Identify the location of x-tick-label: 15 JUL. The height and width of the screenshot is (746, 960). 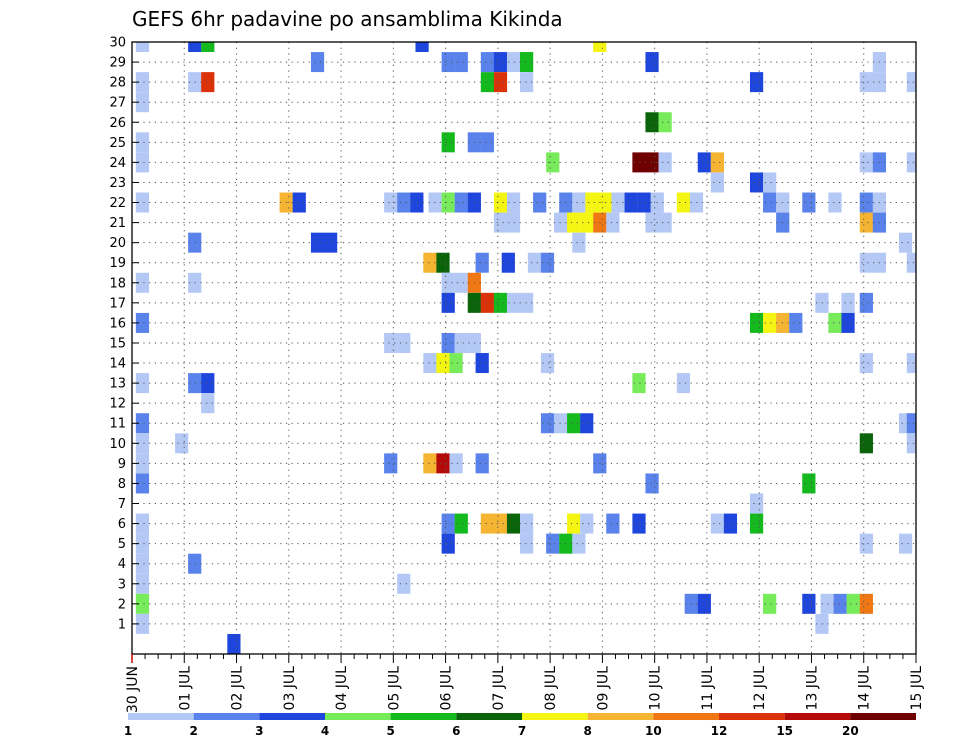
(917, 688).